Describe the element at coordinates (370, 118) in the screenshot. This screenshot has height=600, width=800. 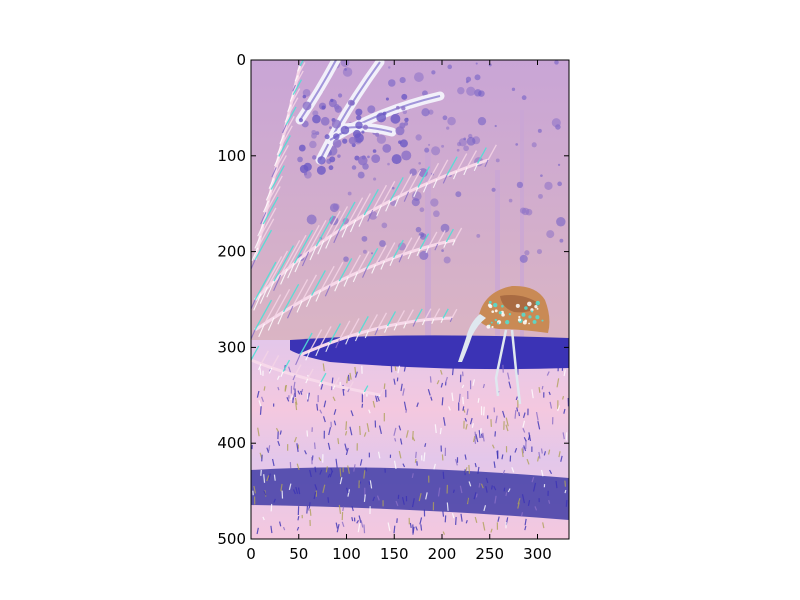
I see `tree-branches` at that location.